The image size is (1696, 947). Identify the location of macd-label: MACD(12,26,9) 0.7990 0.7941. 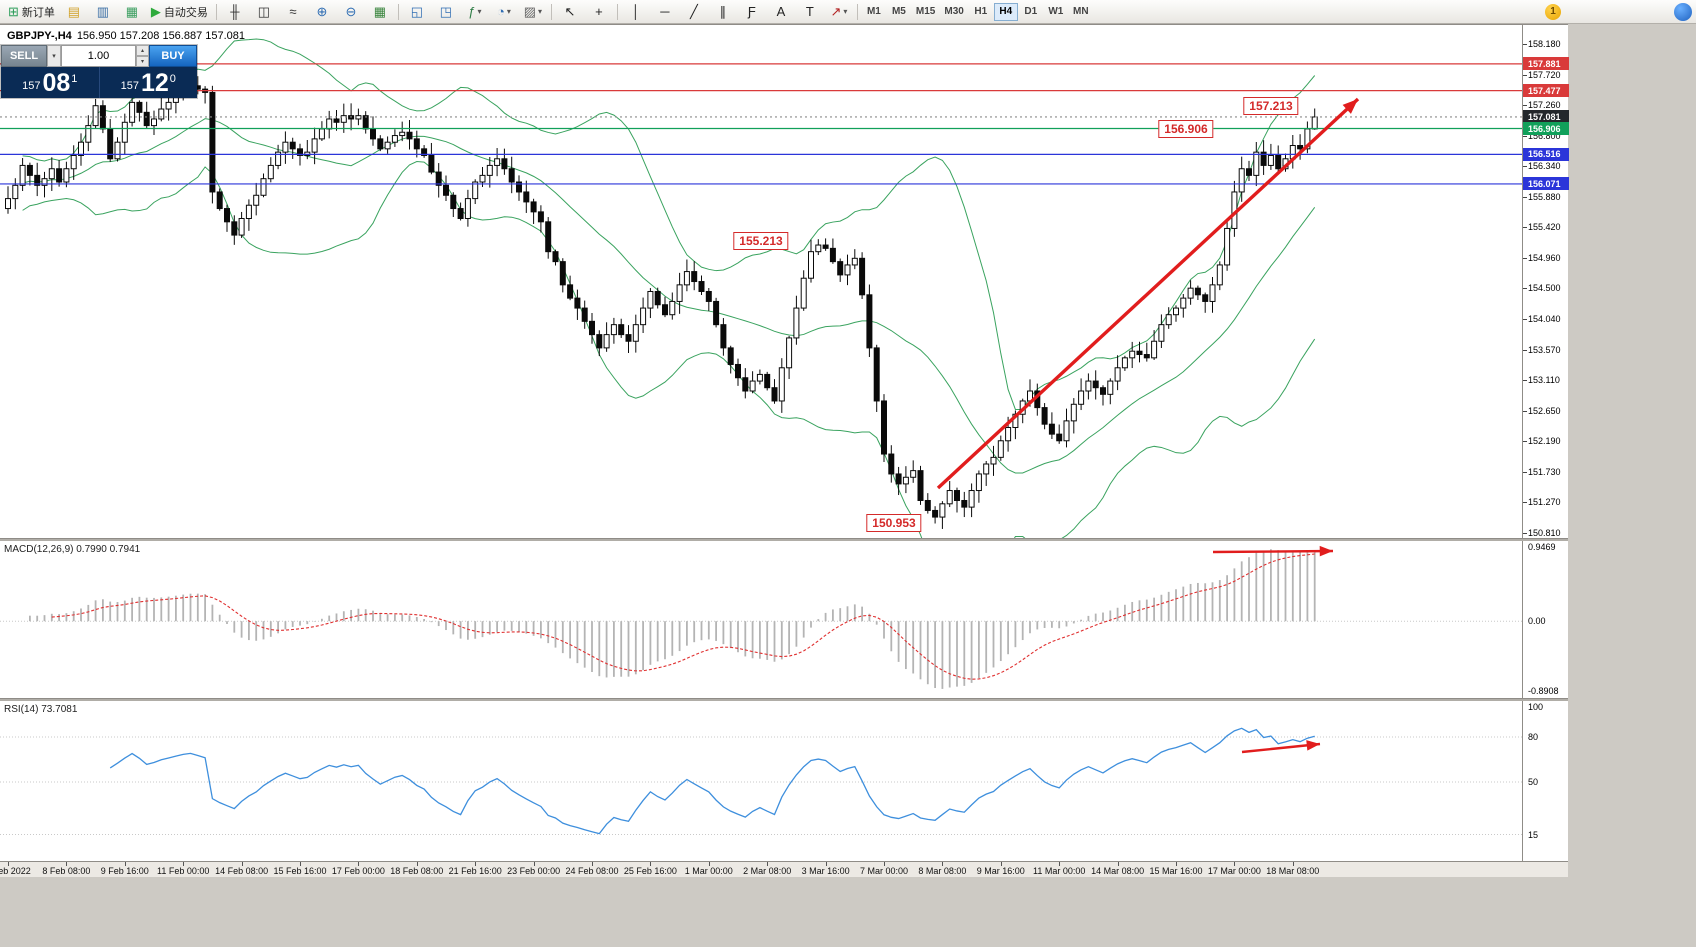
(72, 549).